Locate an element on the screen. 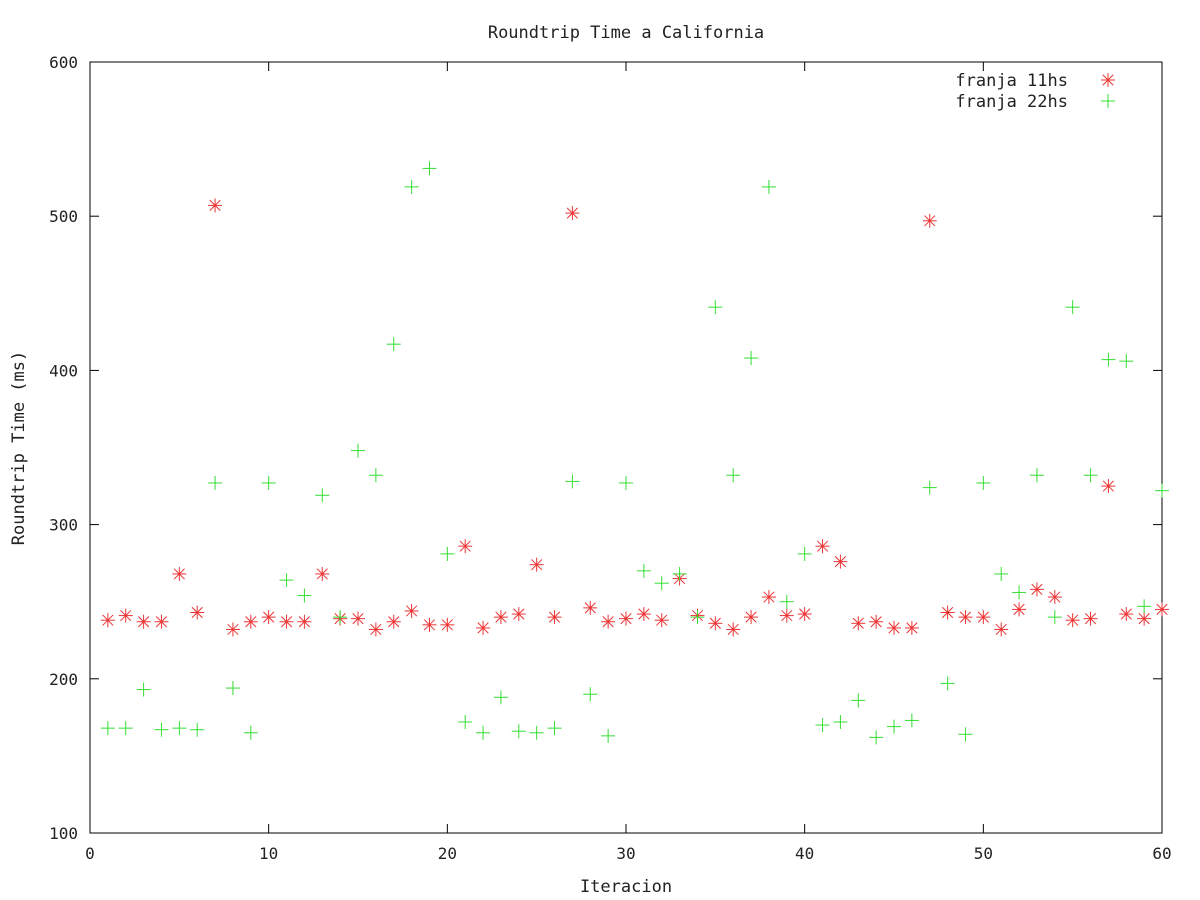  legend-label: franja 11hs is located at coordinates (1011, 81).